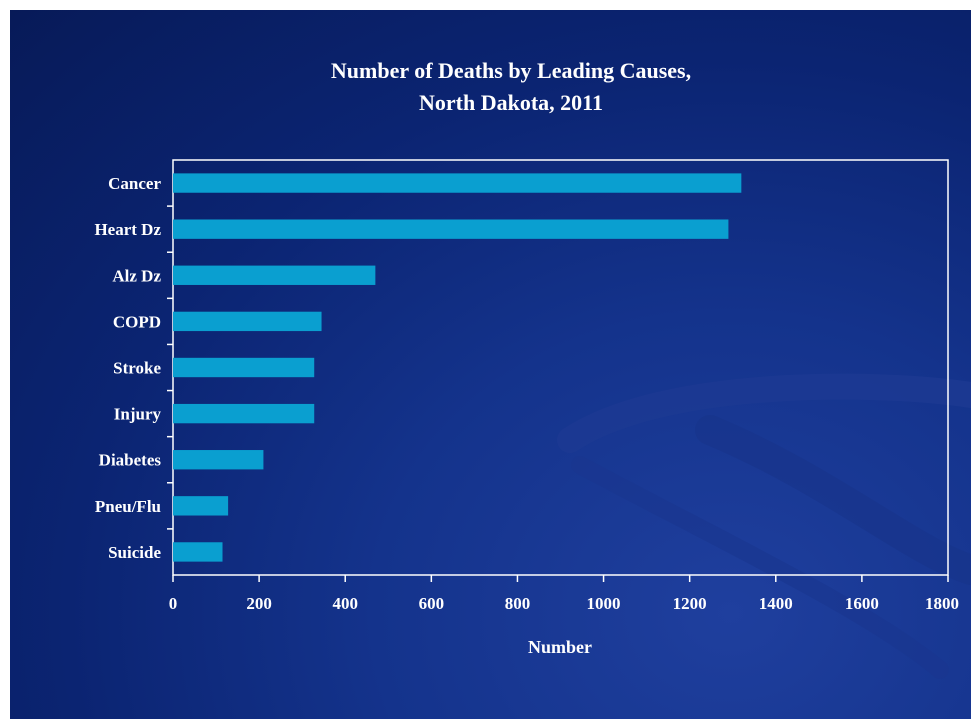 Image resolution: width=971 pixels, height=719 pixels. I want to click on x-tick-label: 400, so click(345, 603).